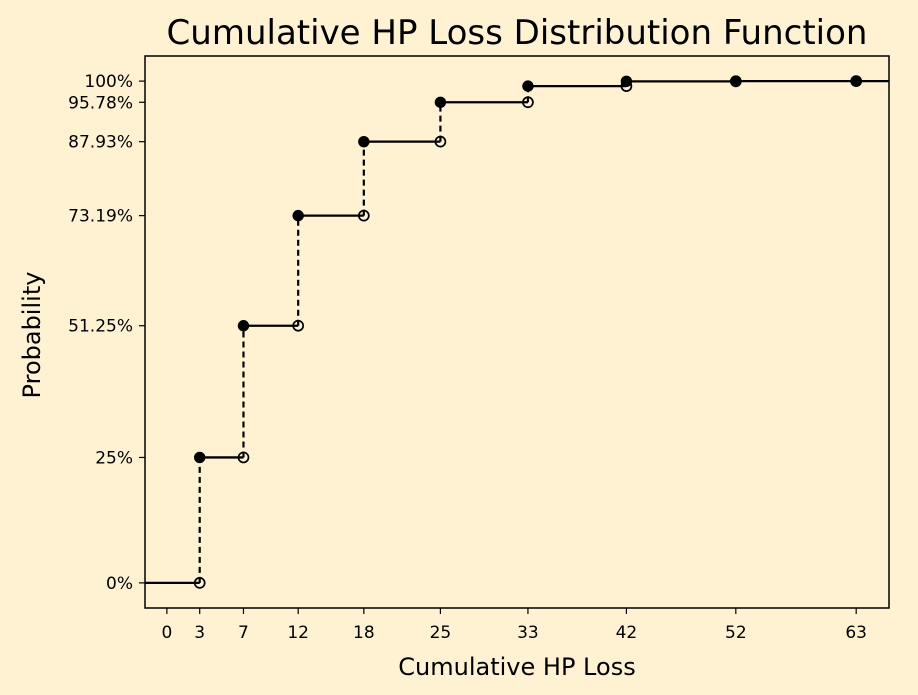 The image size is (918, 695). I want to click on x-tick-label: 52, so click(736, 633).